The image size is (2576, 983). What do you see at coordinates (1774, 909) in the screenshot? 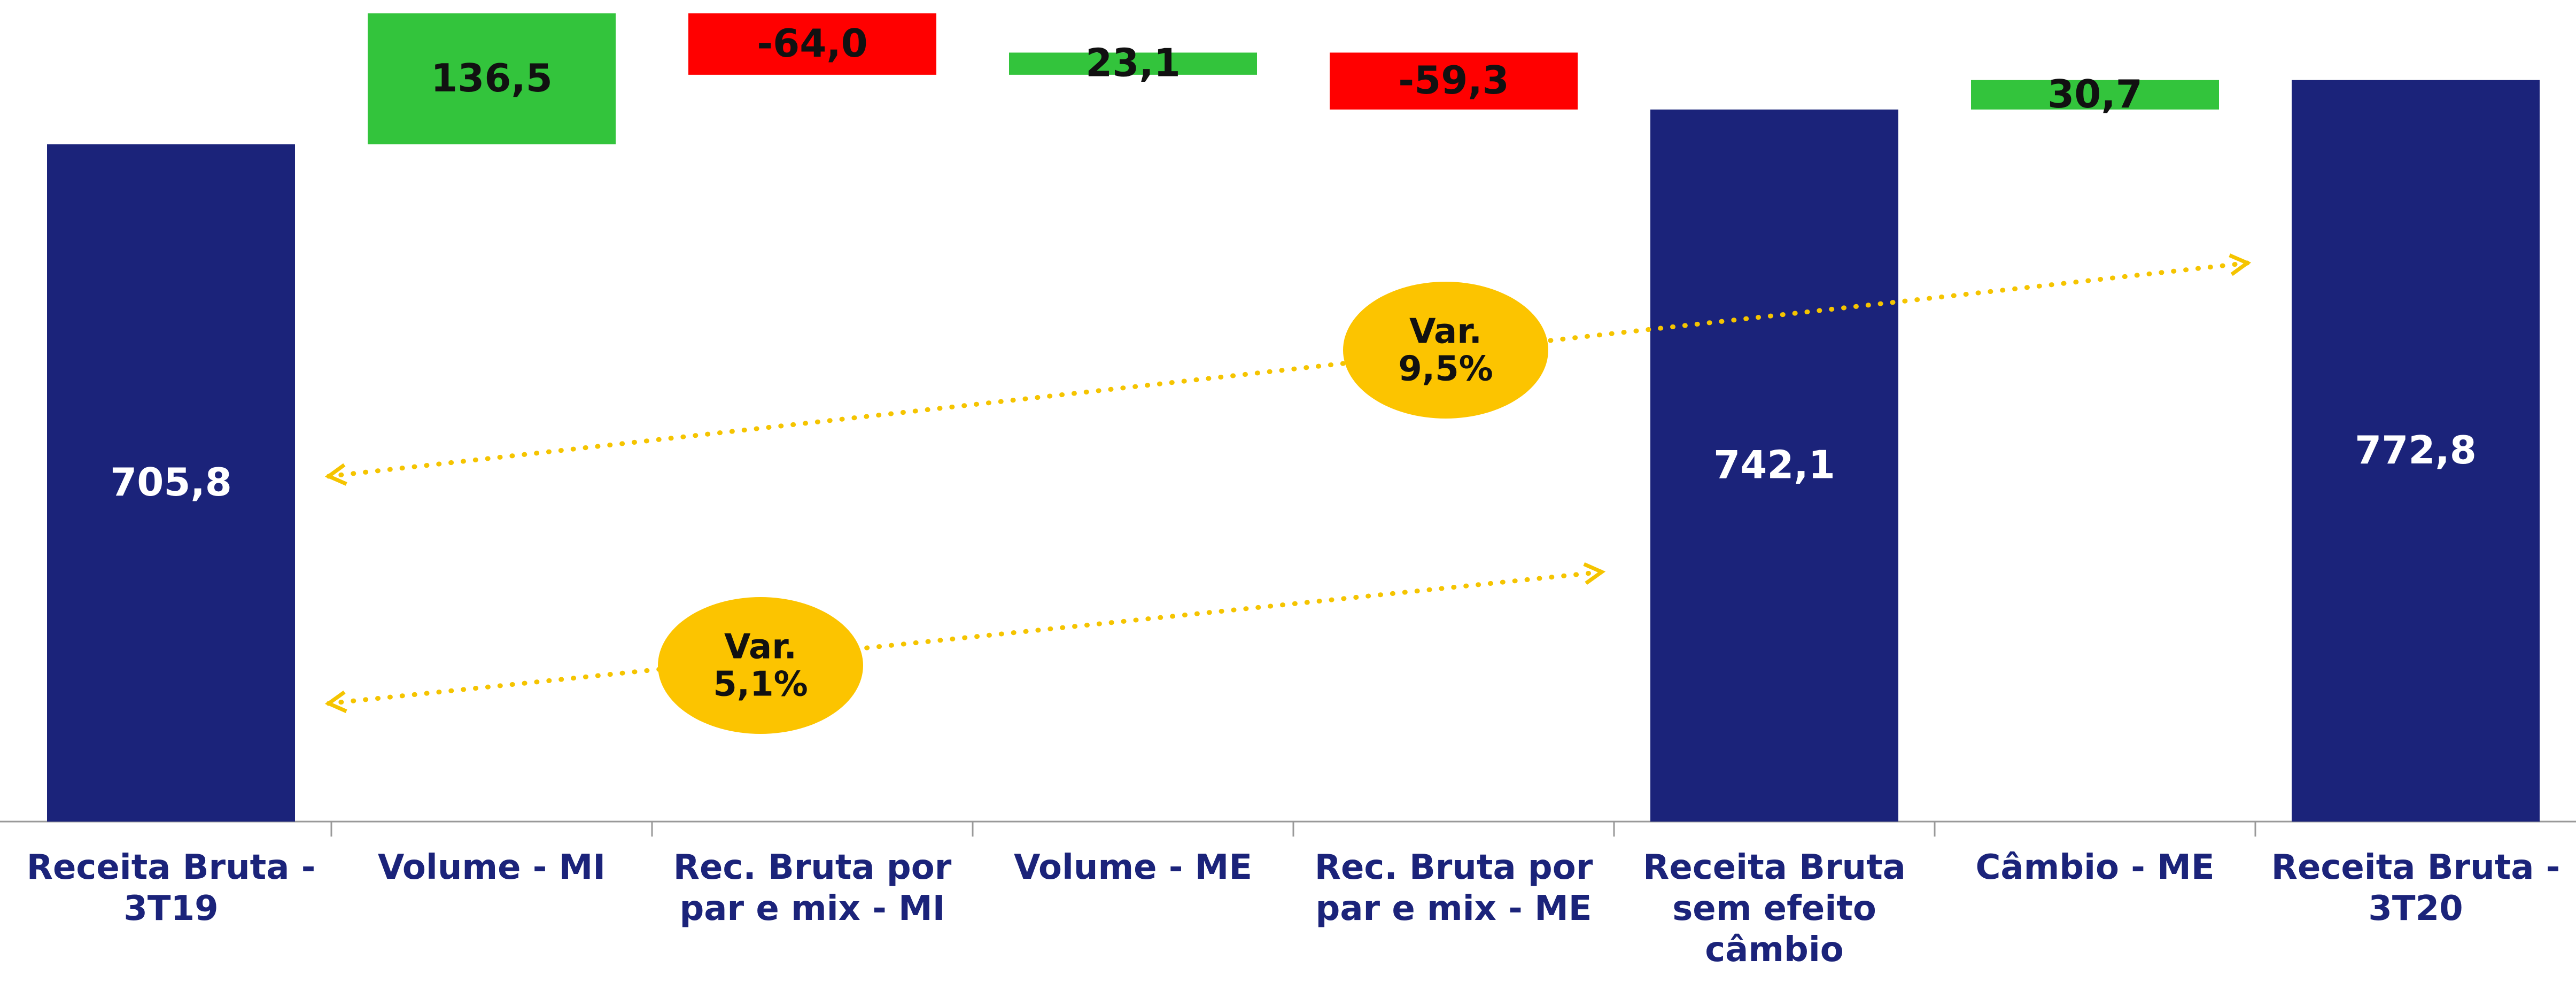
I see `category-label: Receita Bruta sem efeito câmbio` at bounding box center [1774, 909].